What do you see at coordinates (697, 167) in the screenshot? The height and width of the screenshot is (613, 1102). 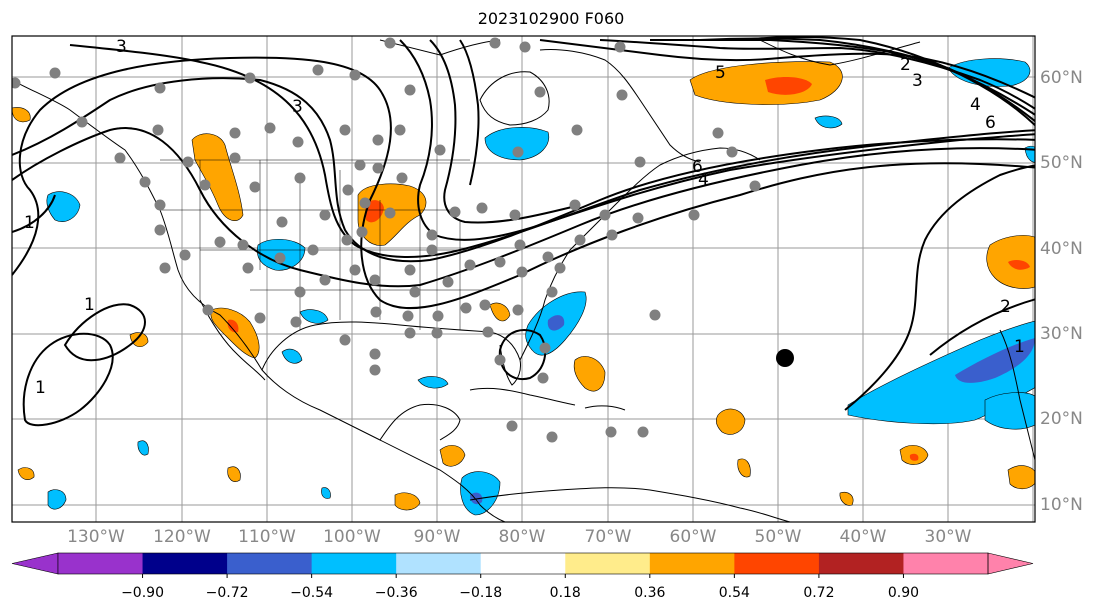 I see `contour-label: 6` at bounding box center [697, 167].